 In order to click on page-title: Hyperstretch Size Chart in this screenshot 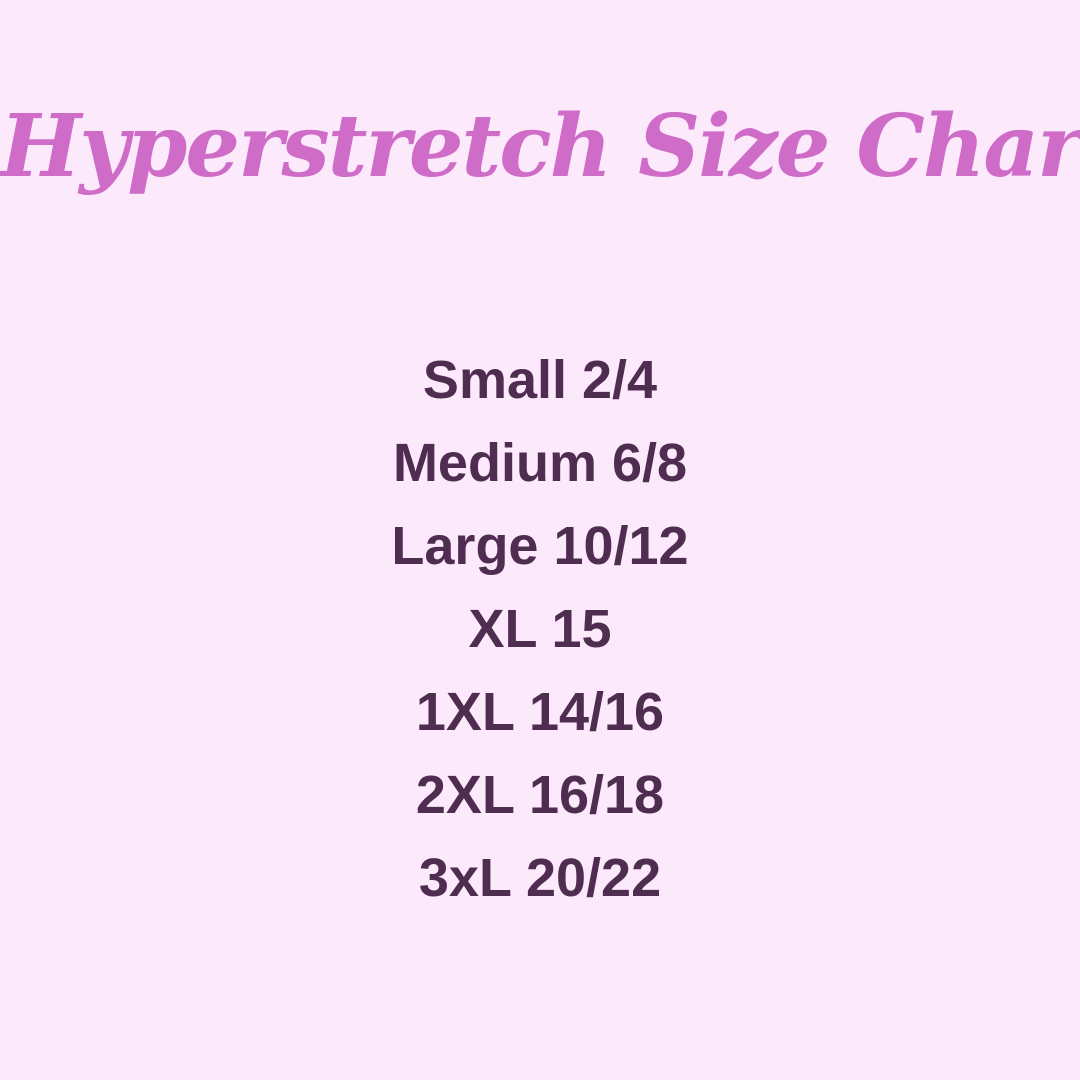, I will do `click(540, 146)`.